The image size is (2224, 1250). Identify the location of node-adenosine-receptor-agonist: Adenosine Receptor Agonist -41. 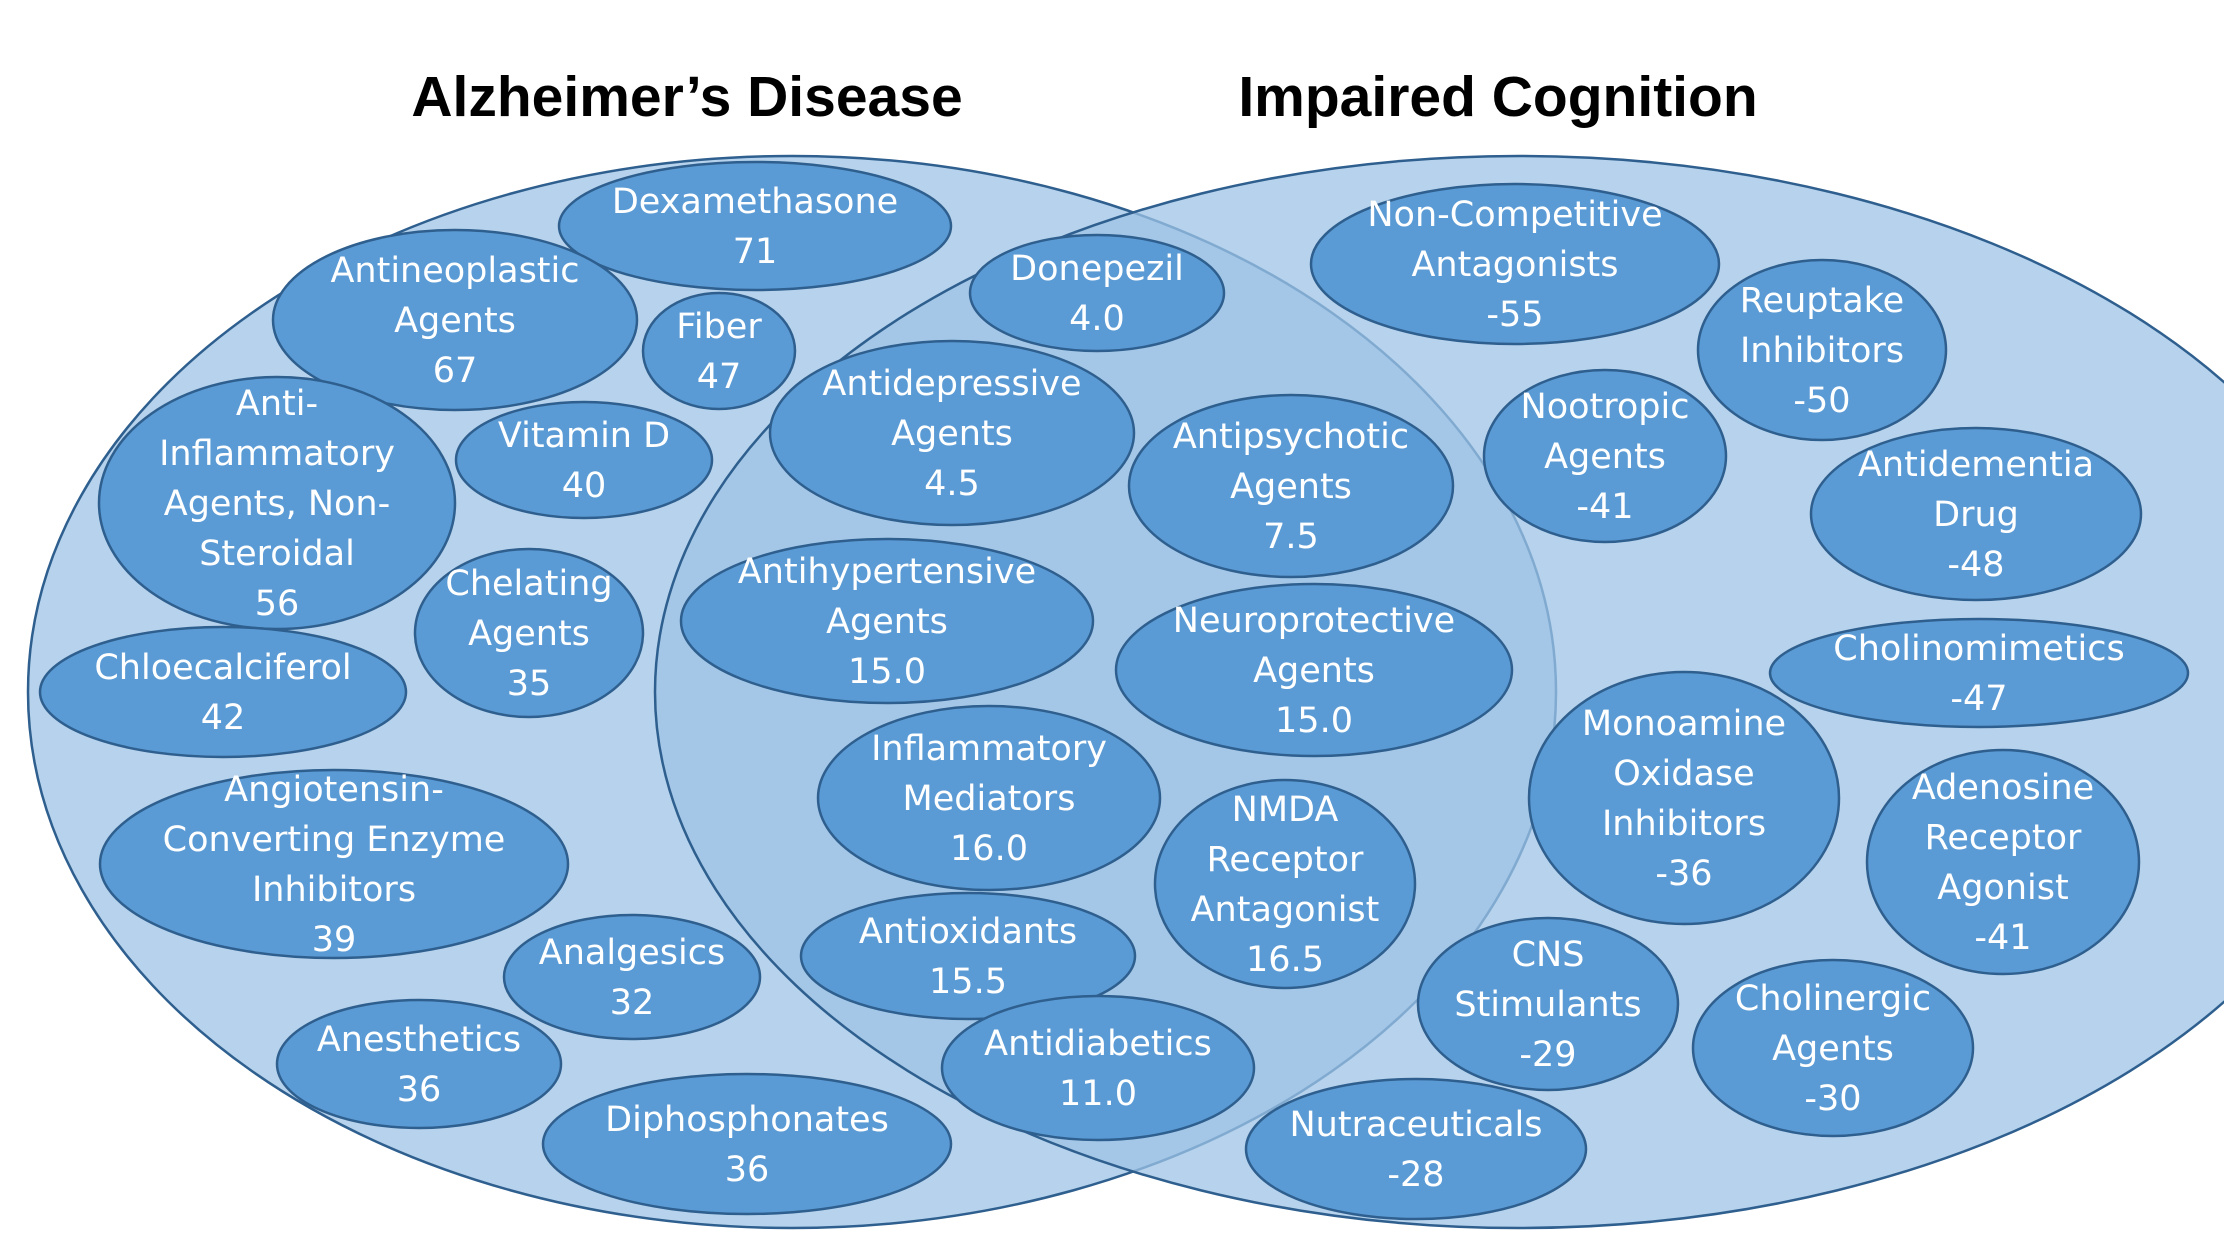
(2003, 862).